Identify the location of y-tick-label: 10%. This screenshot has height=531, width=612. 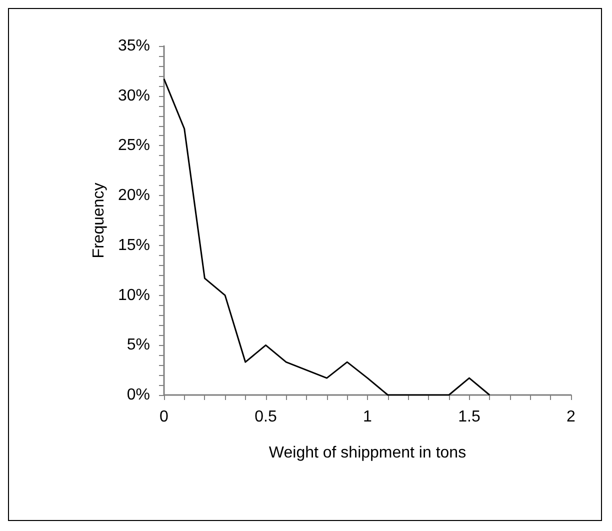
(134, 295).